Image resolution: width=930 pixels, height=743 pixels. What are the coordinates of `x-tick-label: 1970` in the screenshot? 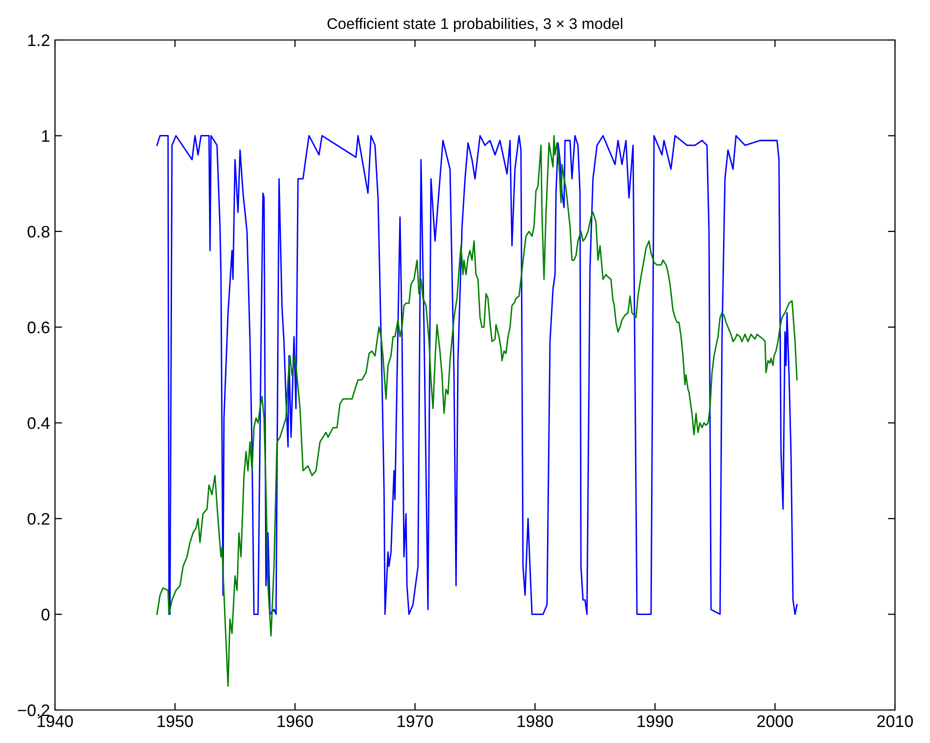 It's located at (415, 721).